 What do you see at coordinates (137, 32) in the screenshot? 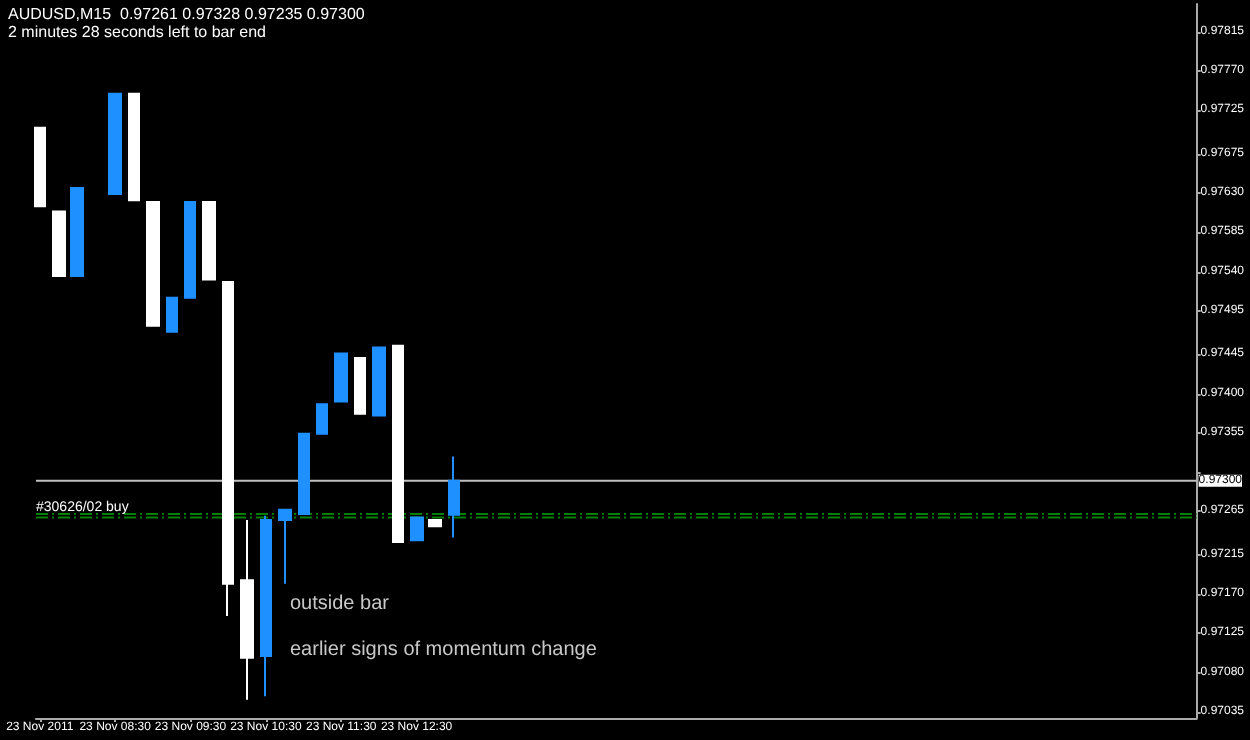
I see `text: 2 minutes 28 seconds left to bar end` at bounding box center [137, 32].